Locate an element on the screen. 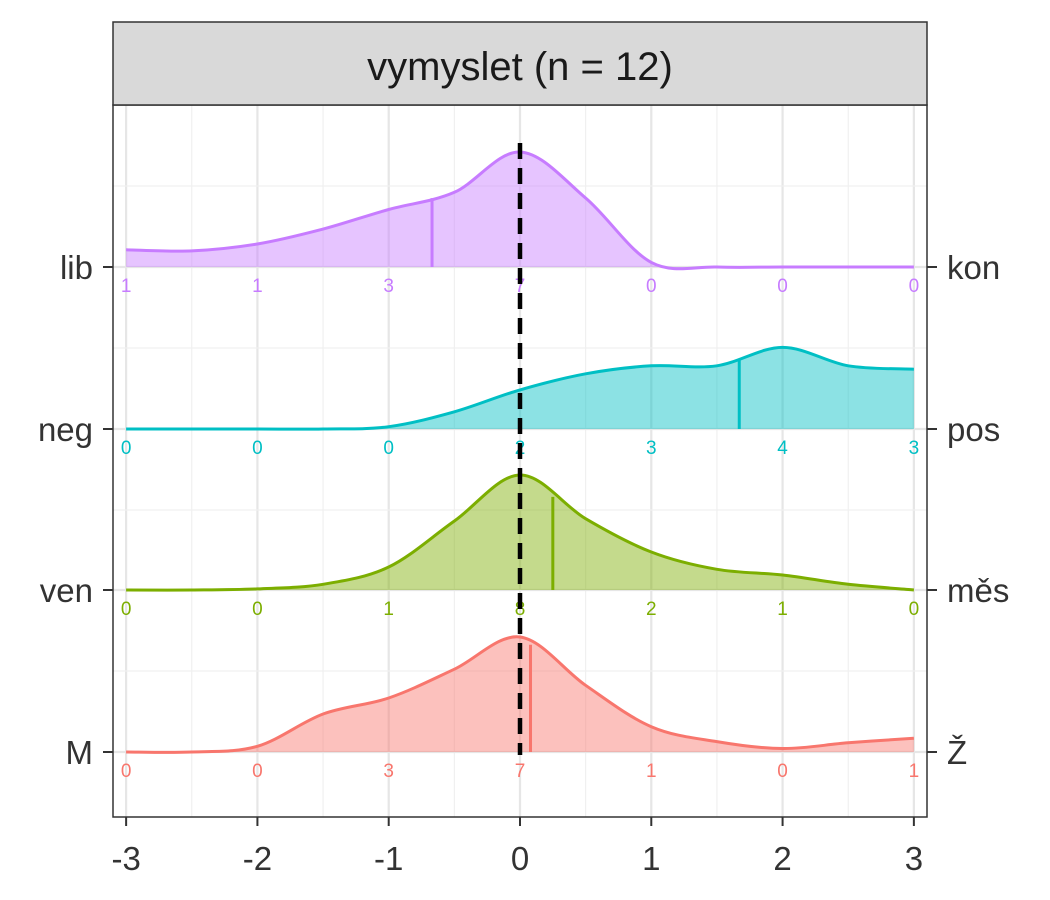  x-tick-label: -3 is located at coordinates (125, 858).